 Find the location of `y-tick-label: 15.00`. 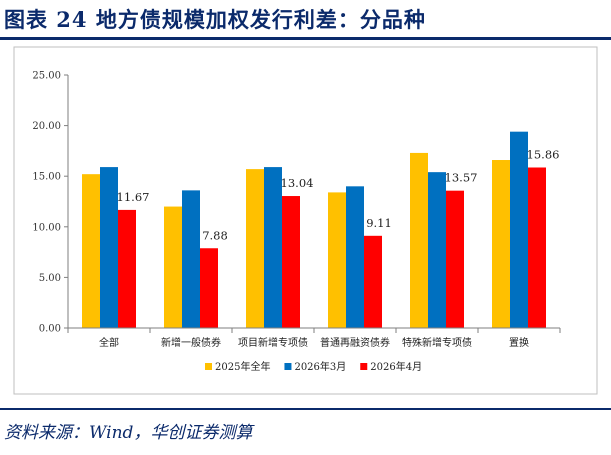

y-tick-label: 15.00 is located at coordinates (46, 177).